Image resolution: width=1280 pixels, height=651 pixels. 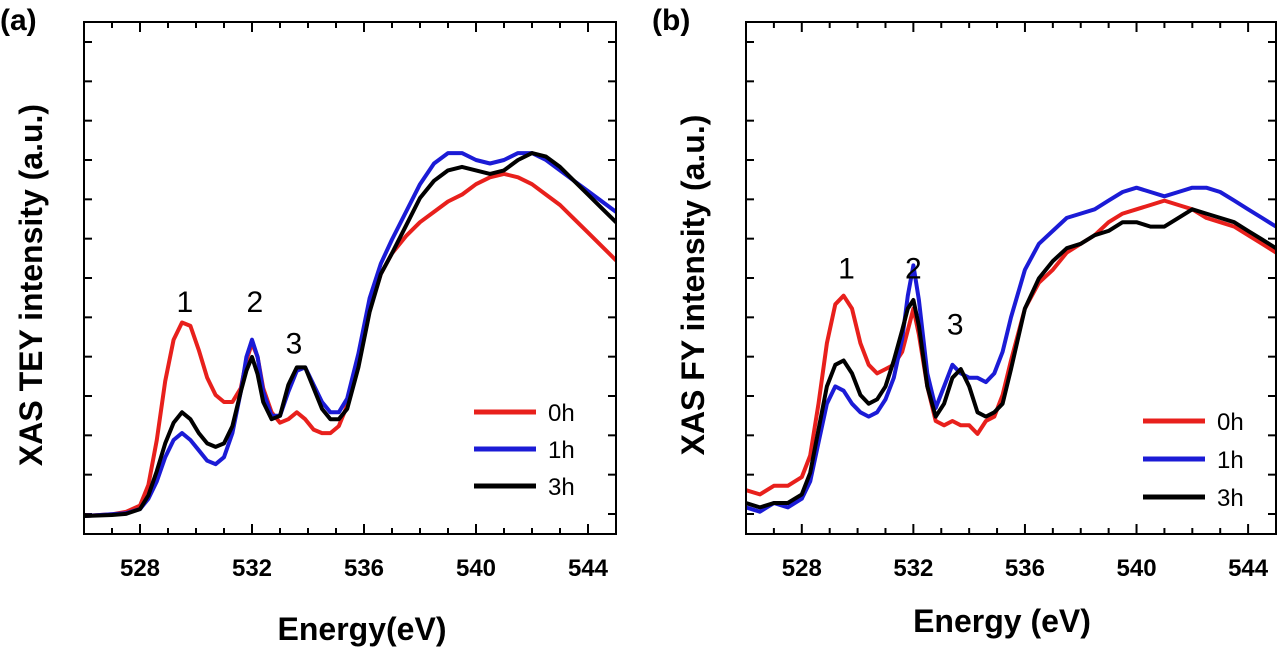 I want to click on panel-a-label: (a), so click(x=18, y=20).